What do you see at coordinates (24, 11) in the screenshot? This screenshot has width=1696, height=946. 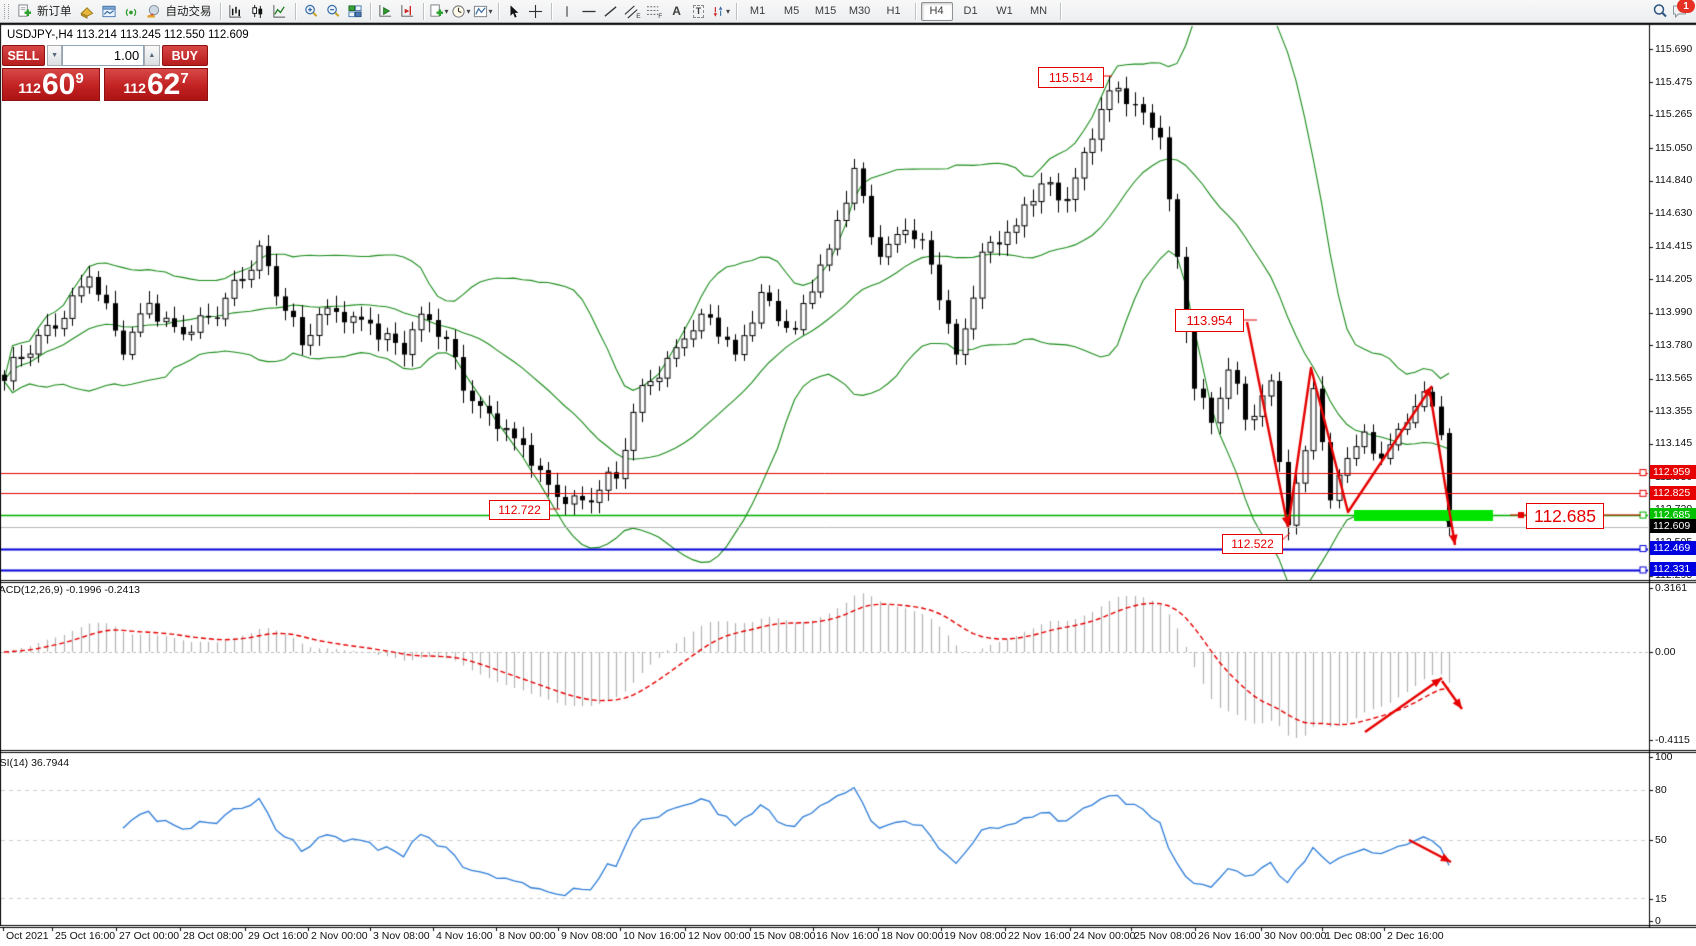 I see `new-order-button` at bounding box center [24, 11].